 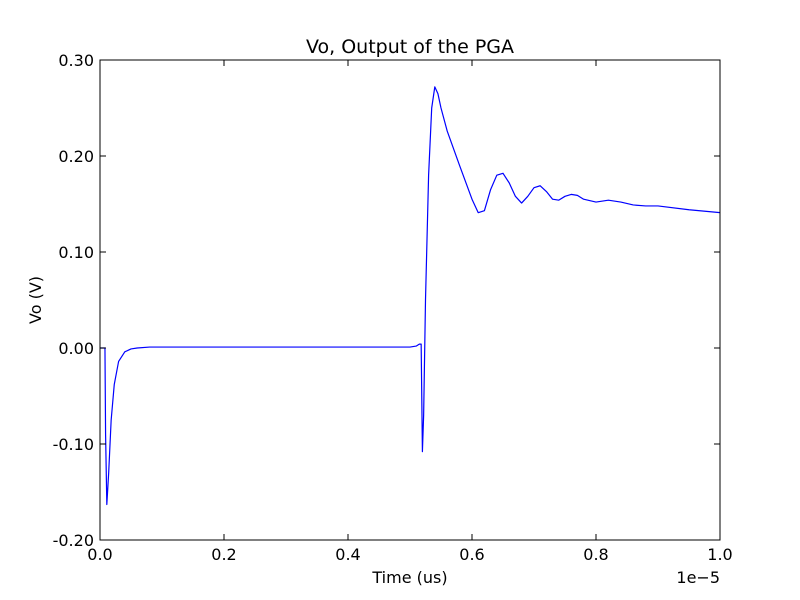 What do you see at coordinates (99, 554) in the screenshot?
I see `x-tick-label: 0.0` at bounding box center [99, 554].